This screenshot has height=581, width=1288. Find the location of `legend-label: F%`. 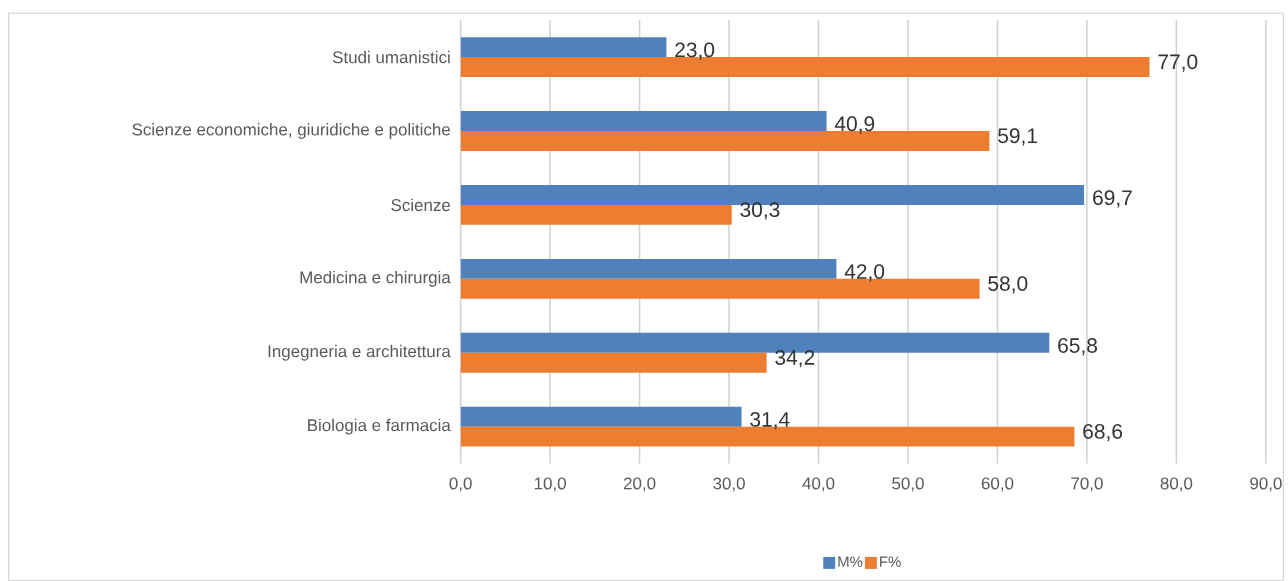

legend-label: F% is located at coordinates (890, 561).